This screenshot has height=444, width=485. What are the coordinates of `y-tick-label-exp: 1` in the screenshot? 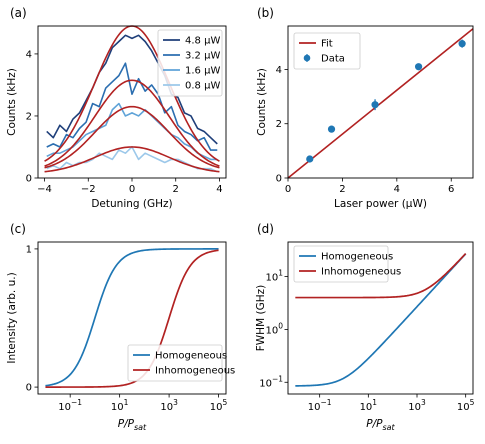 It's located at (280, 273).